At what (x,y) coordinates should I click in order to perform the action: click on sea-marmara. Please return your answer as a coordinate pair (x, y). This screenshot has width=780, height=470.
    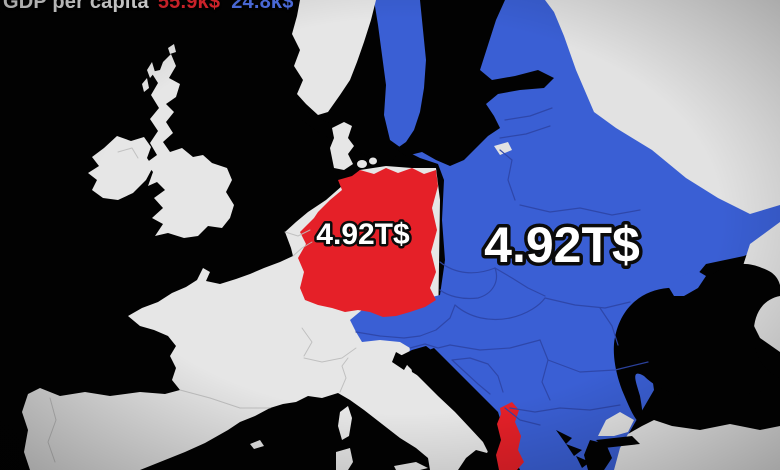
    Looking at the image, I should click on (618, 442).